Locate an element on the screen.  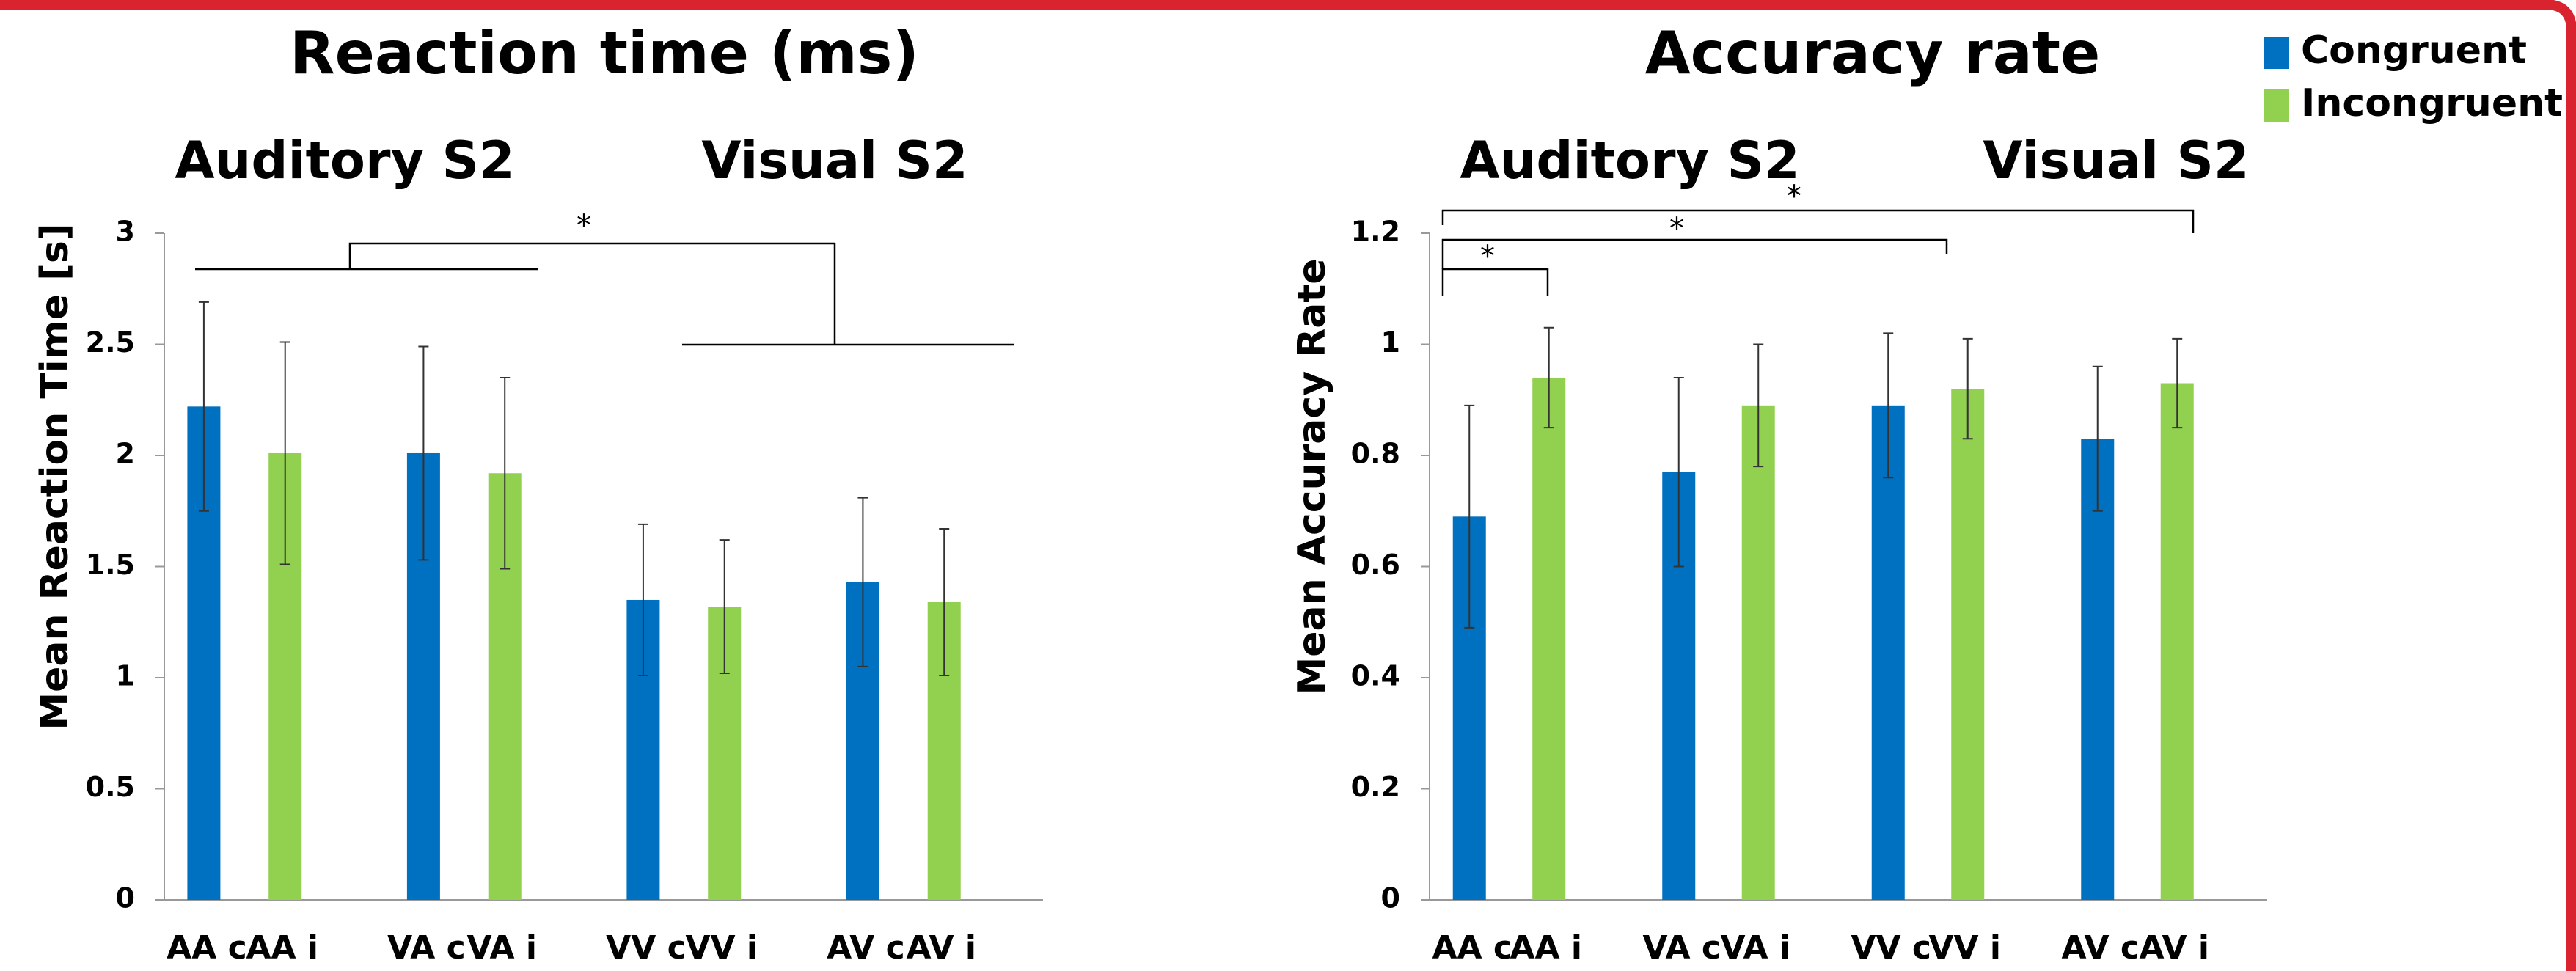
y-tick-label: 0.2 is located at coordinates (1375, 787).